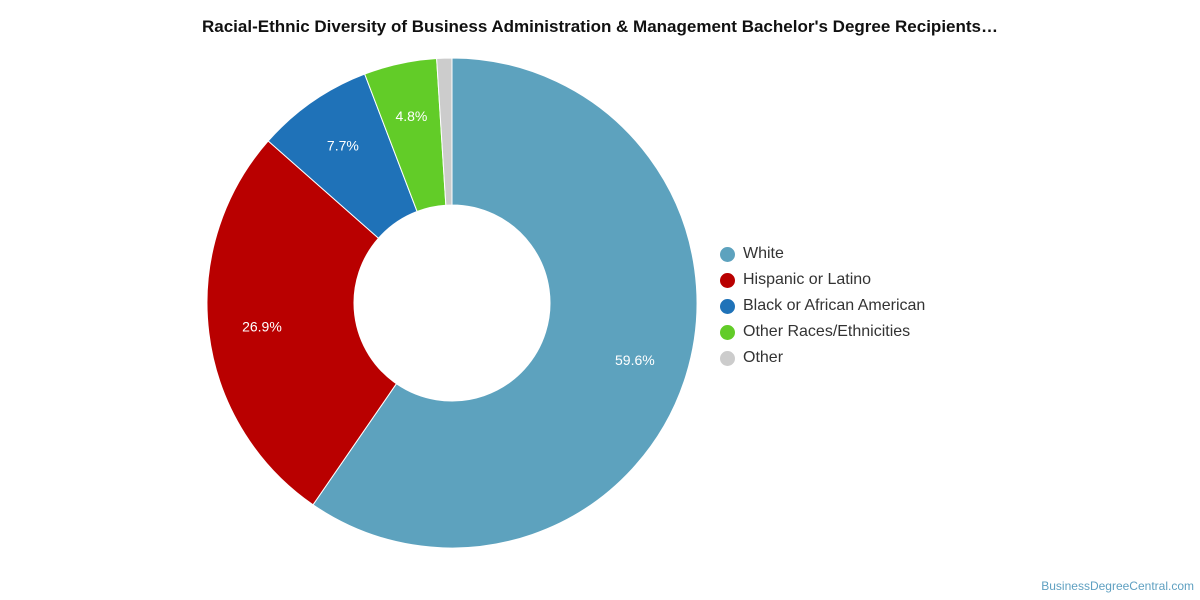  I want to click on source-credit: BusinessDegreeCentral.com, so click(1117, 586).